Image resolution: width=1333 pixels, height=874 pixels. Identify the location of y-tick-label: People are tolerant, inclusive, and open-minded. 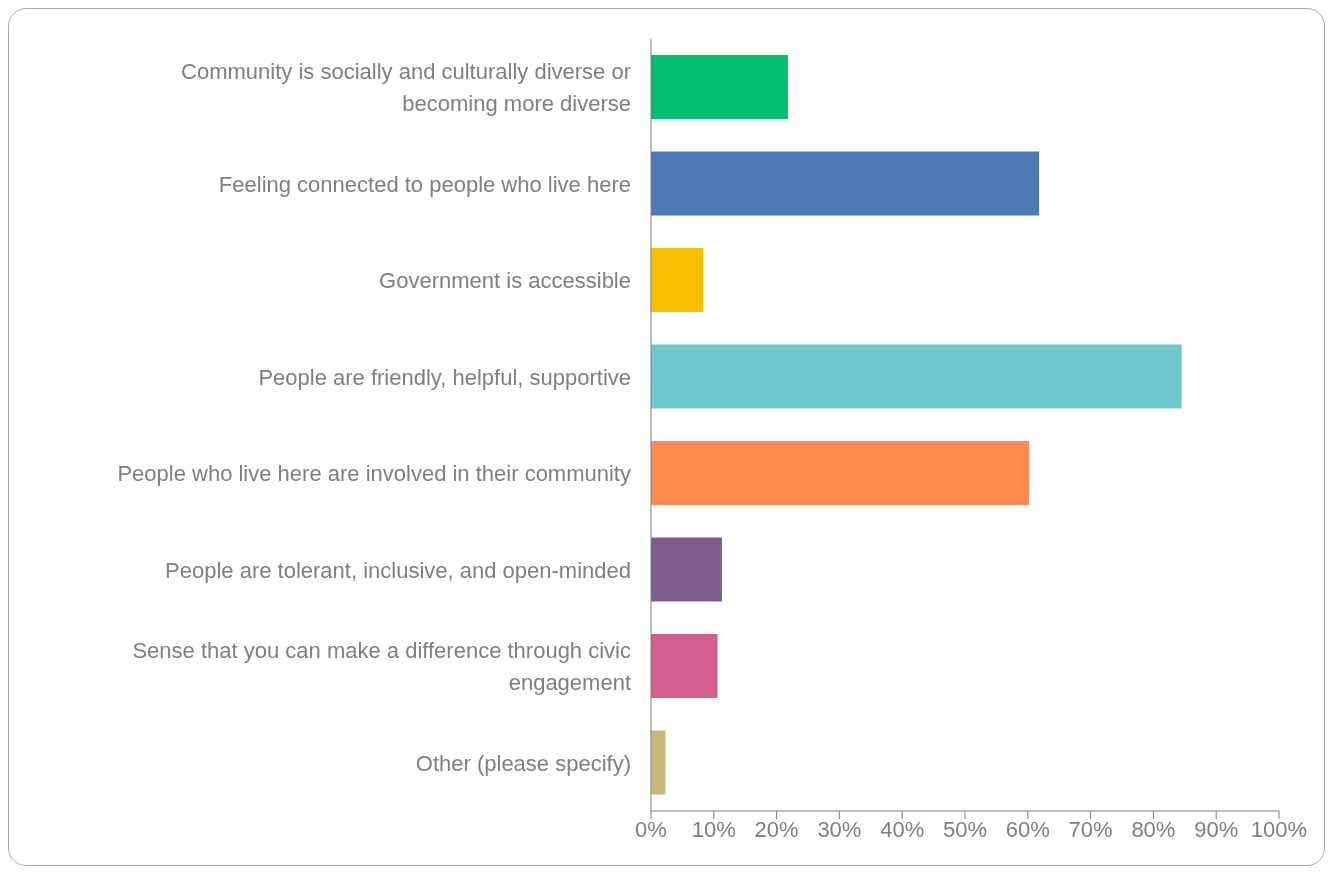
(398, 570).